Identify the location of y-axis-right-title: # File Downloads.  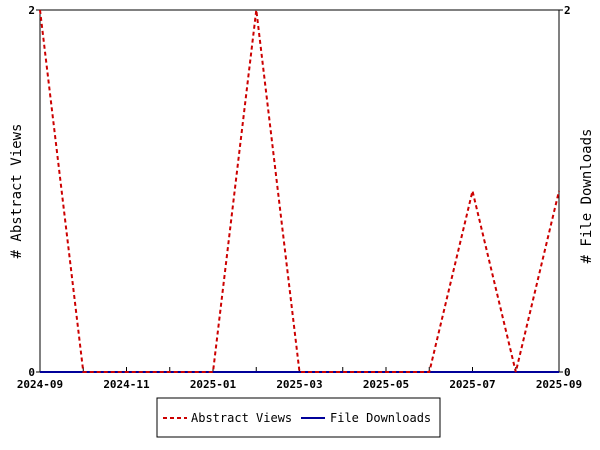
(587, 196).